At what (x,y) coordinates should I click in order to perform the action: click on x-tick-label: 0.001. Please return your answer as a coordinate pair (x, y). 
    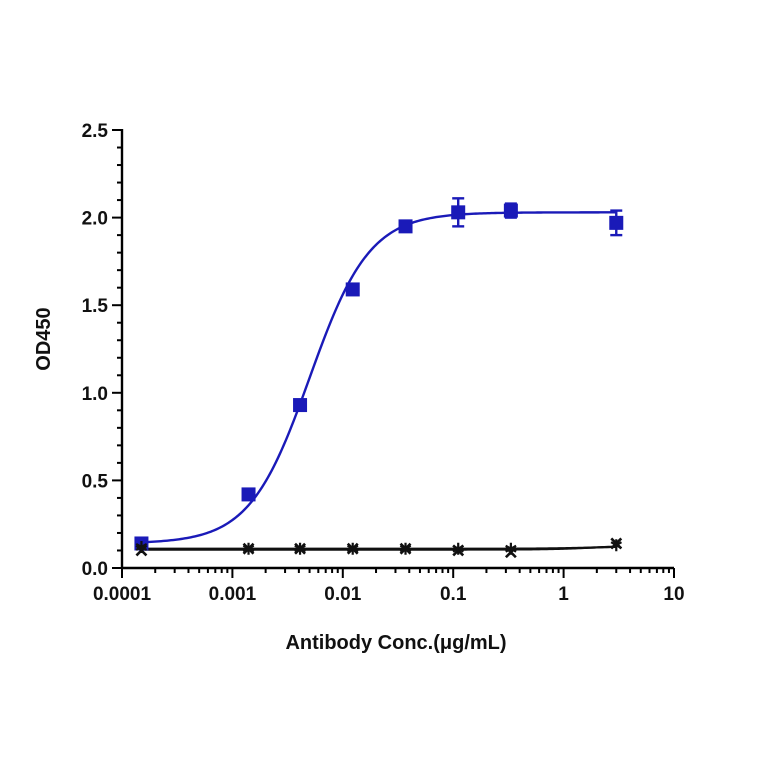
    Looking at the image, I should click on (233, 594).